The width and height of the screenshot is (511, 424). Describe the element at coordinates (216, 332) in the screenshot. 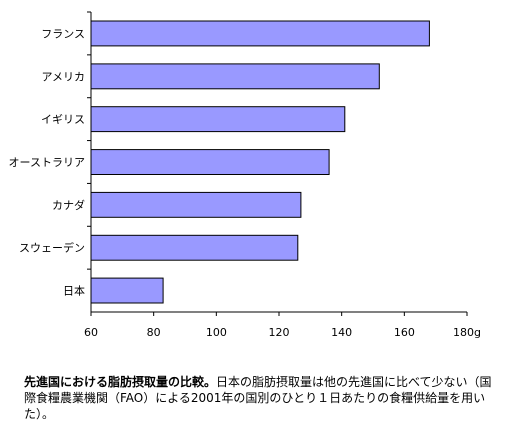

I see `x-tick-label: 100` at that location.